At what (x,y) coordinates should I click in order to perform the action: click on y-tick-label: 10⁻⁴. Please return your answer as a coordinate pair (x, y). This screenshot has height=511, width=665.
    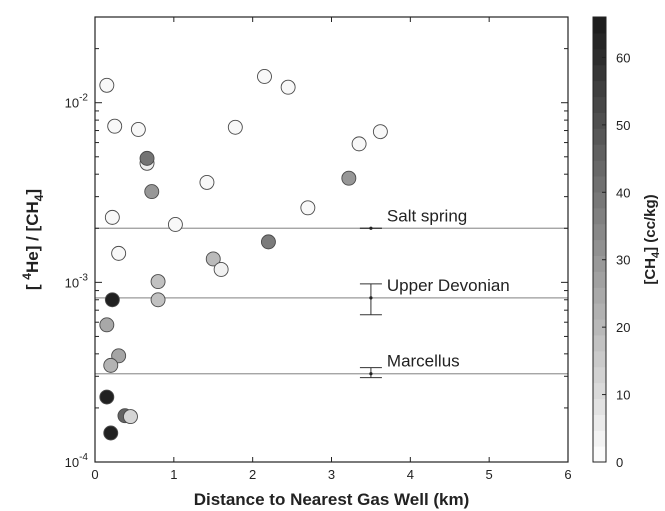
    Looking at the image, I should click on (77, 461).